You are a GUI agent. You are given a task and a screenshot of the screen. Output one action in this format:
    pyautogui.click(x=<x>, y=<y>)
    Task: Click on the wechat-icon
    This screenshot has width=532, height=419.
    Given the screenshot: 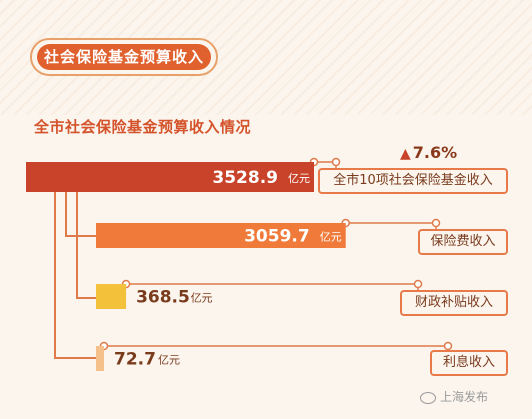 What is the action you would take?
    pyautogui.click(x=428, y=397)
    